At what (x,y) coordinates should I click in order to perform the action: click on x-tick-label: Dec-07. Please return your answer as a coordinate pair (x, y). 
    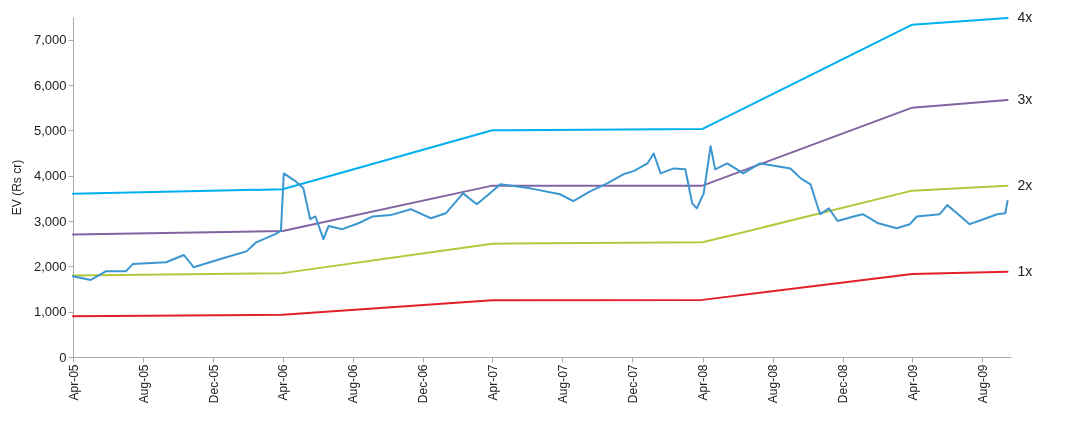
    Looking at the image, I should click on (632, 384).